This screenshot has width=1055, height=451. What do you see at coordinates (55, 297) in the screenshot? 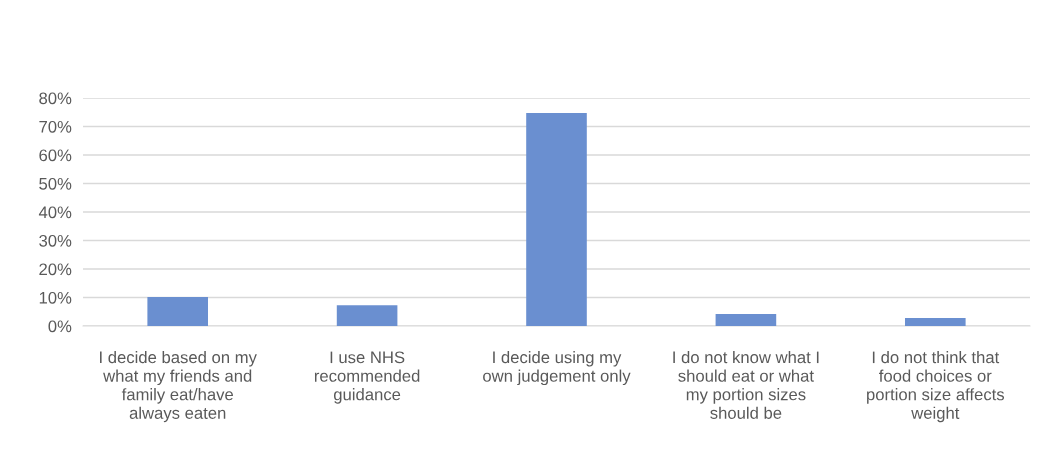
I see `y-tick-label: 10%` at bounding box center [55, 297].